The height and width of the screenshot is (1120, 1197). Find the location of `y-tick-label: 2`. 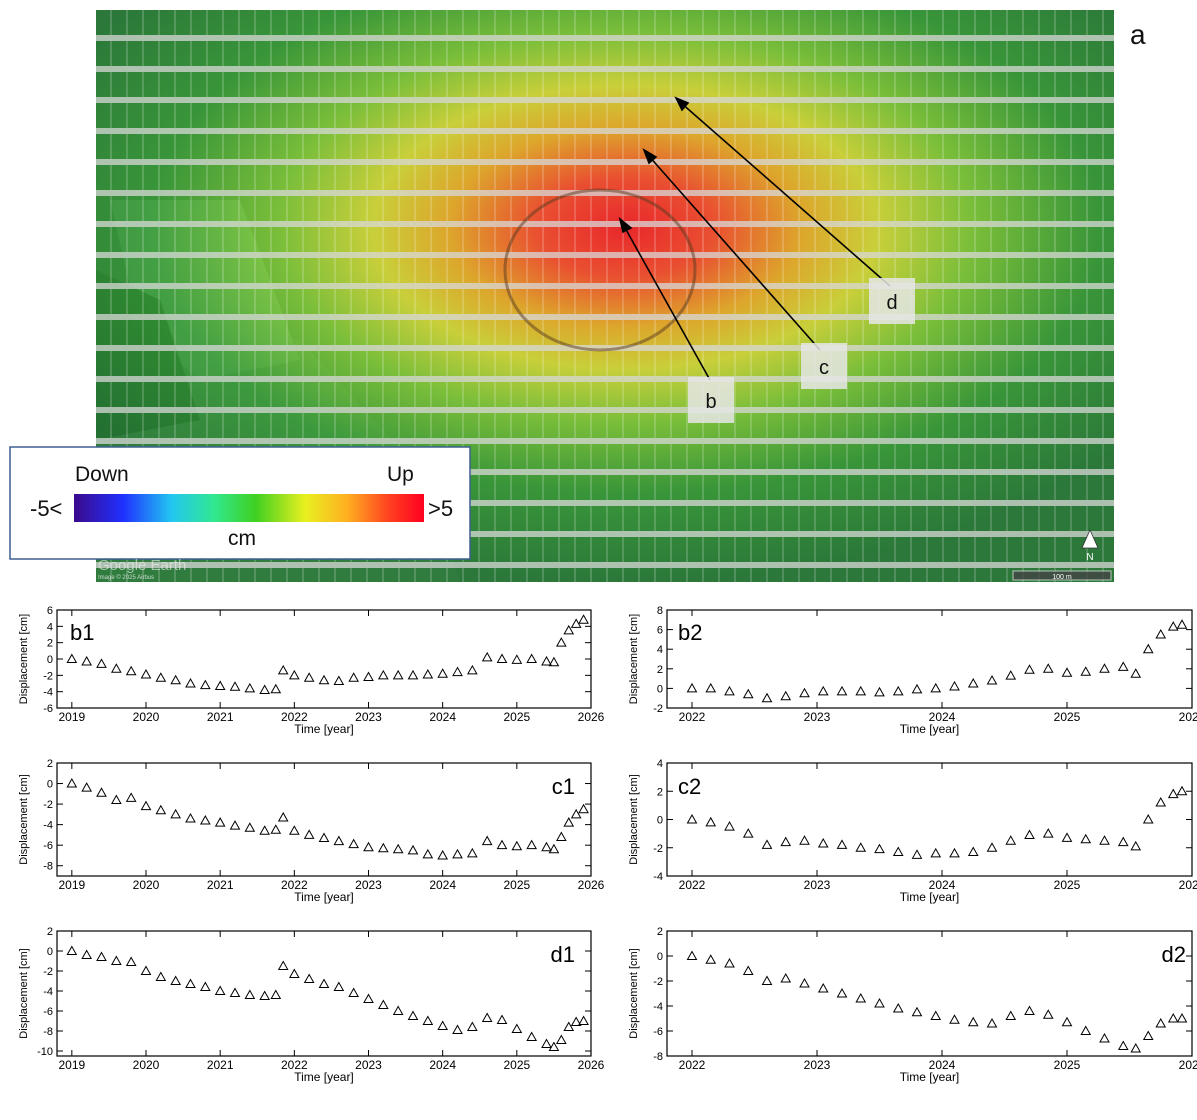

y-tick-label: 2 is located at coordinates (660, 792).